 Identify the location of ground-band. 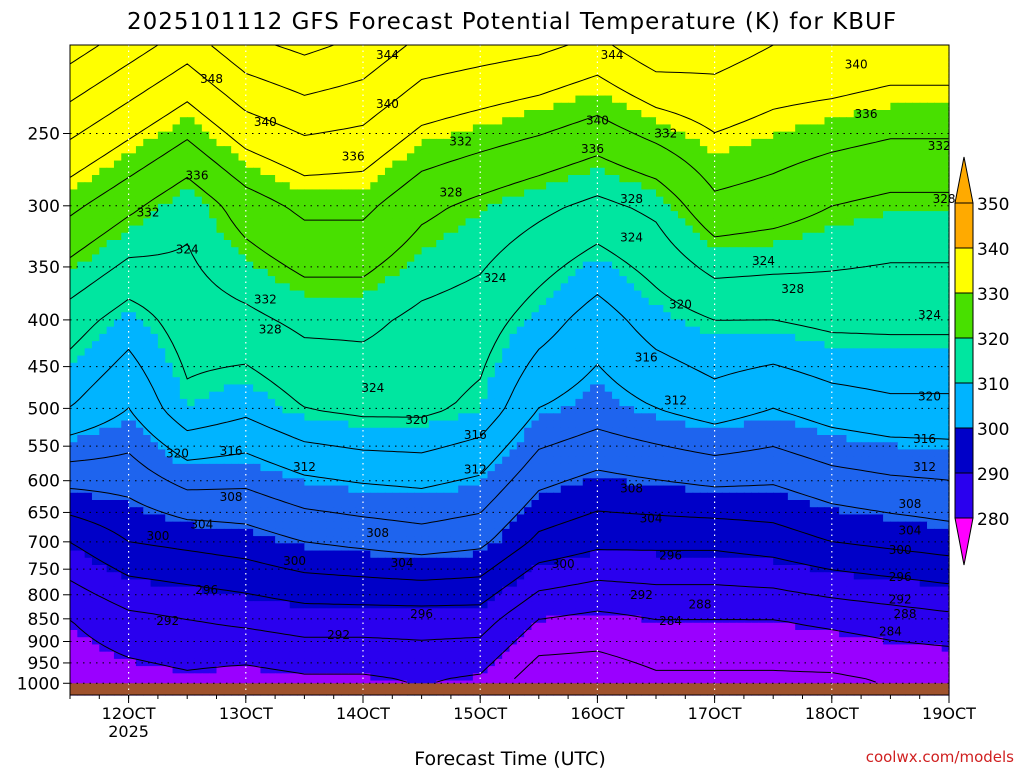
(509, 689).